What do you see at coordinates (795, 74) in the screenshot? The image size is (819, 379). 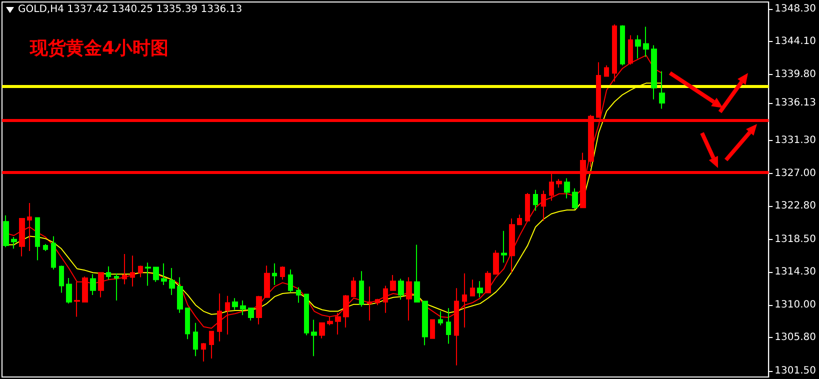 I see `y-tick-label: 1339.80` at bounding box center [795, 74].